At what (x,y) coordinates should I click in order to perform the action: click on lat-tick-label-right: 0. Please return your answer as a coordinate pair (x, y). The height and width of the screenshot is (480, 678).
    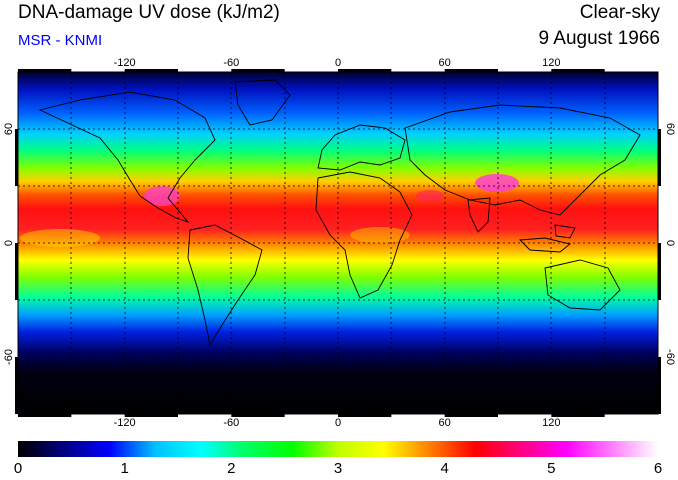
    Looking at the image, I should click on (670, 243).